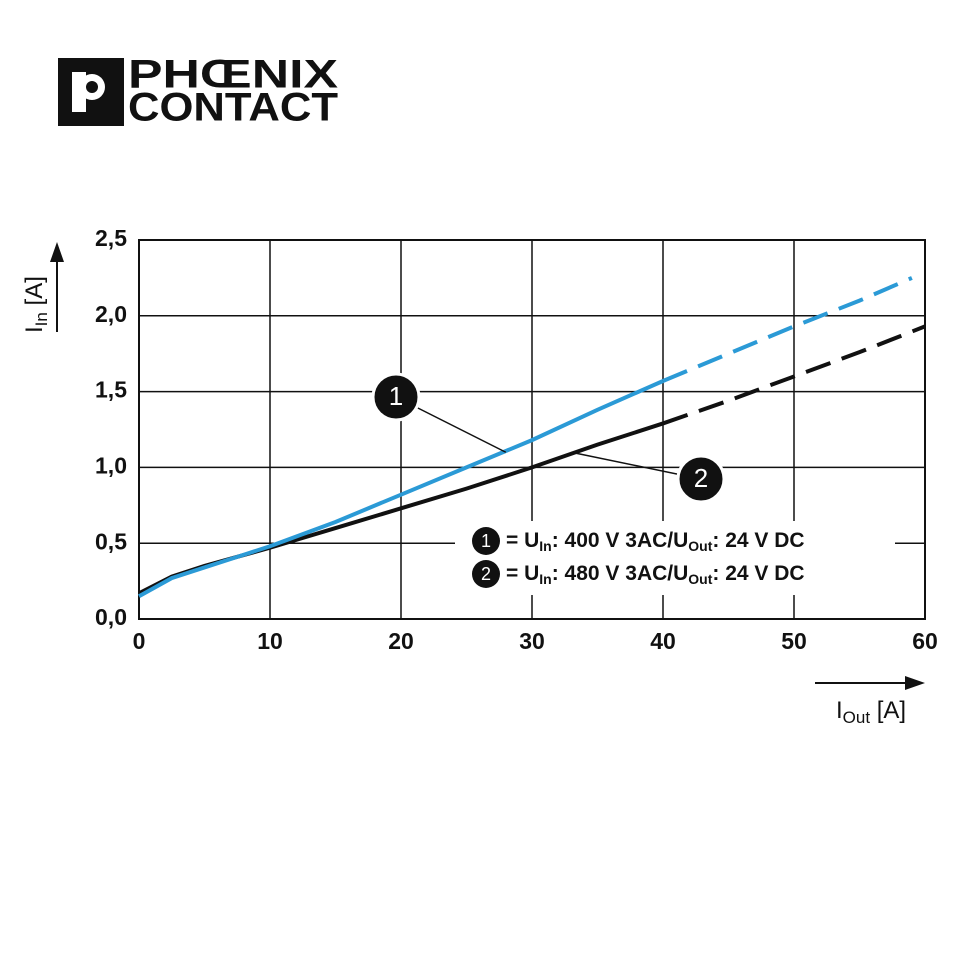 This screenshot has width=960, height=960. Describe the element at coordinates (139, 641) in the screenshot. I see `x-tick-label: 0` at that location.